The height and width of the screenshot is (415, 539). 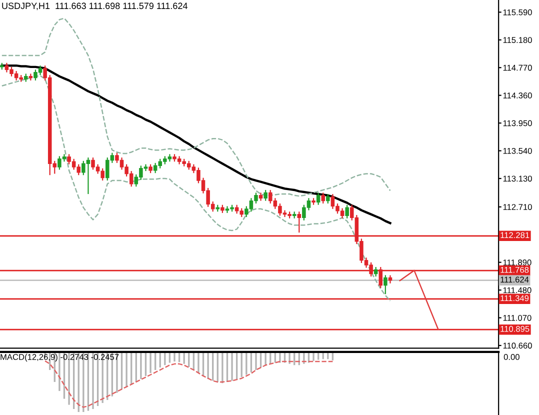 I want to click on annotation: MACD(12,26,9) -0.2743 -0.2457, so click(x=59, y=358).